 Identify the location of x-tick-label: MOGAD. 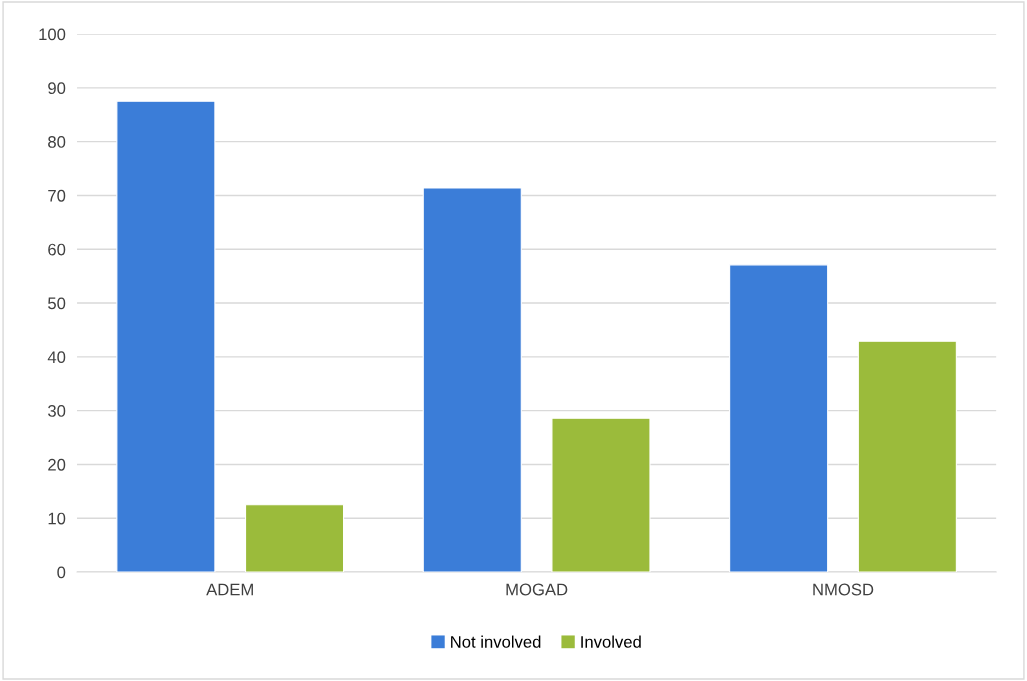
(537, 589).